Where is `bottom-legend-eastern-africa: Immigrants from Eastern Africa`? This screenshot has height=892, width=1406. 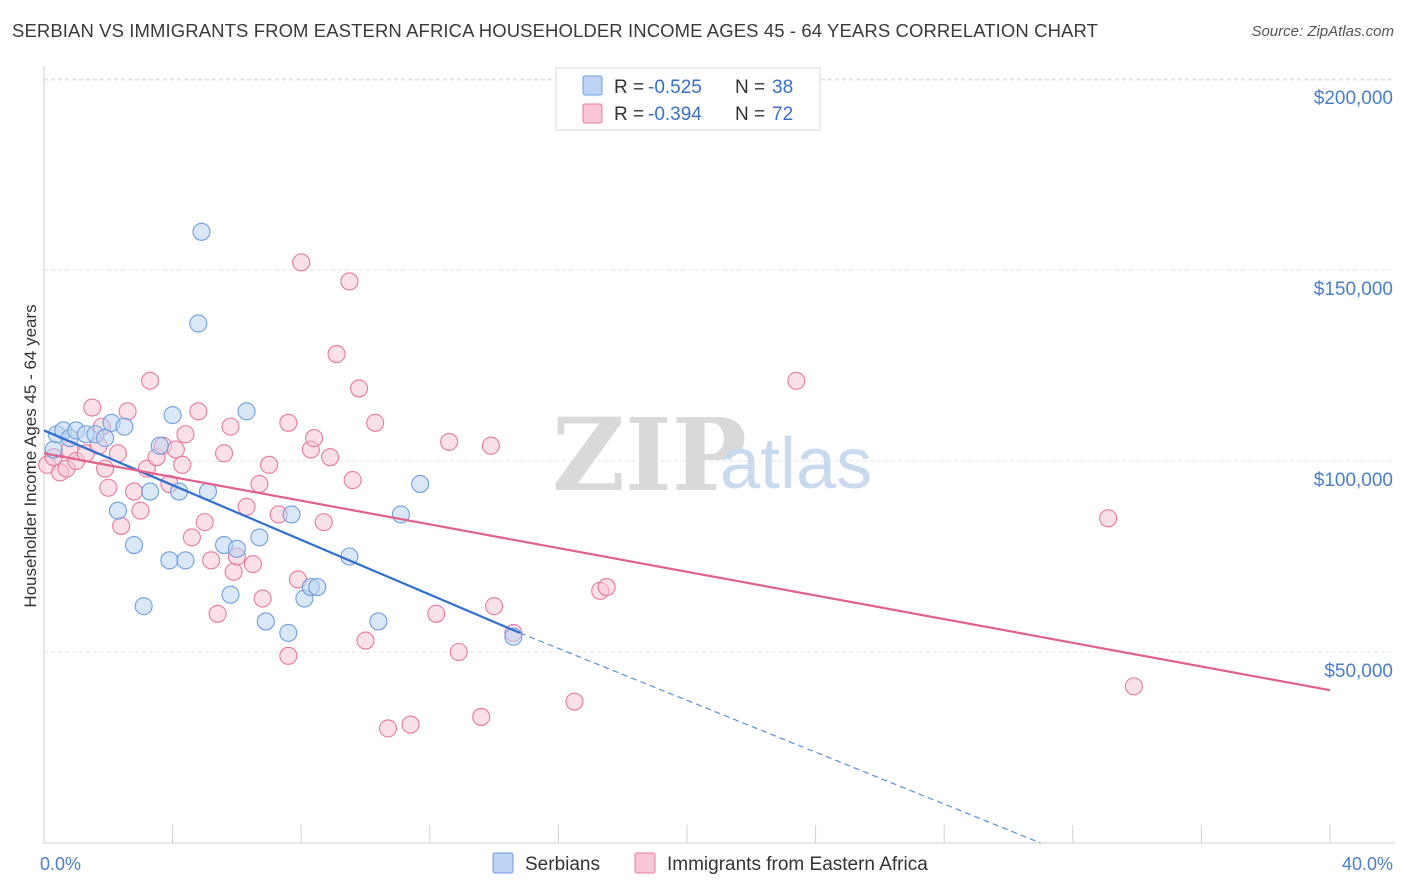
bottom-legend-eastern-africa: Immigrants from Eastern Africa is located at coordinates (797, 864).